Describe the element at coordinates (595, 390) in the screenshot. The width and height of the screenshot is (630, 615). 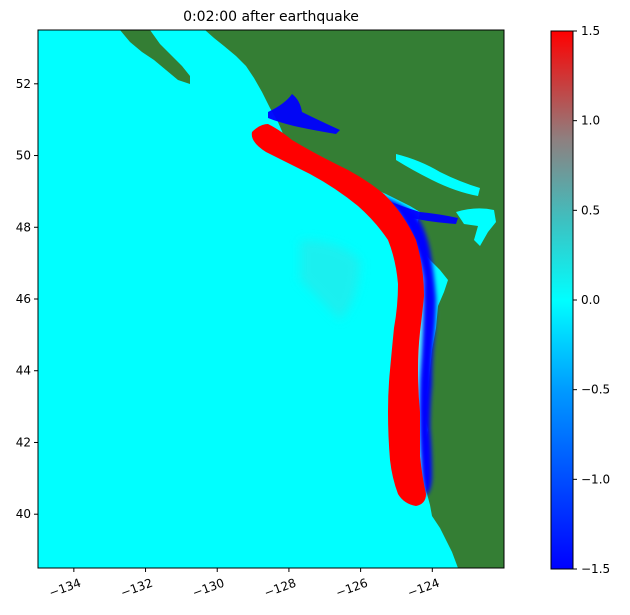
I see `colorbar-tick-label: −0.5` at that location.